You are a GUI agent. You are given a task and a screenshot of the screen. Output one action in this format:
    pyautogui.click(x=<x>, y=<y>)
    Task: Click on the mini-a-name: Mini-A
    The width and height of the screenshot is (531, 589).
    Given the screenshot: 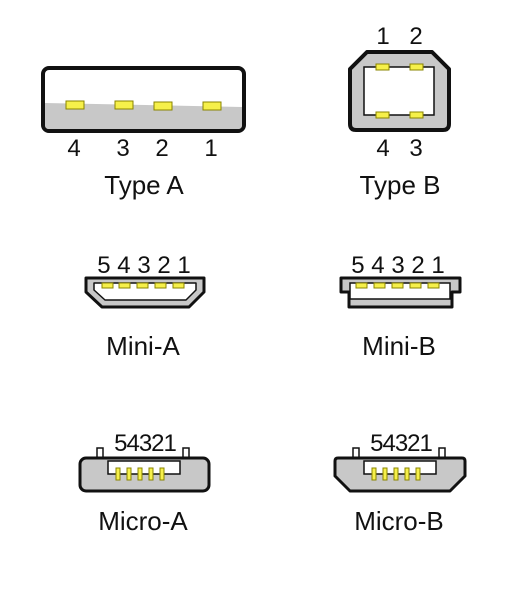 What is the action you would take?
    pyautogui.click(x=143, y=346)
    